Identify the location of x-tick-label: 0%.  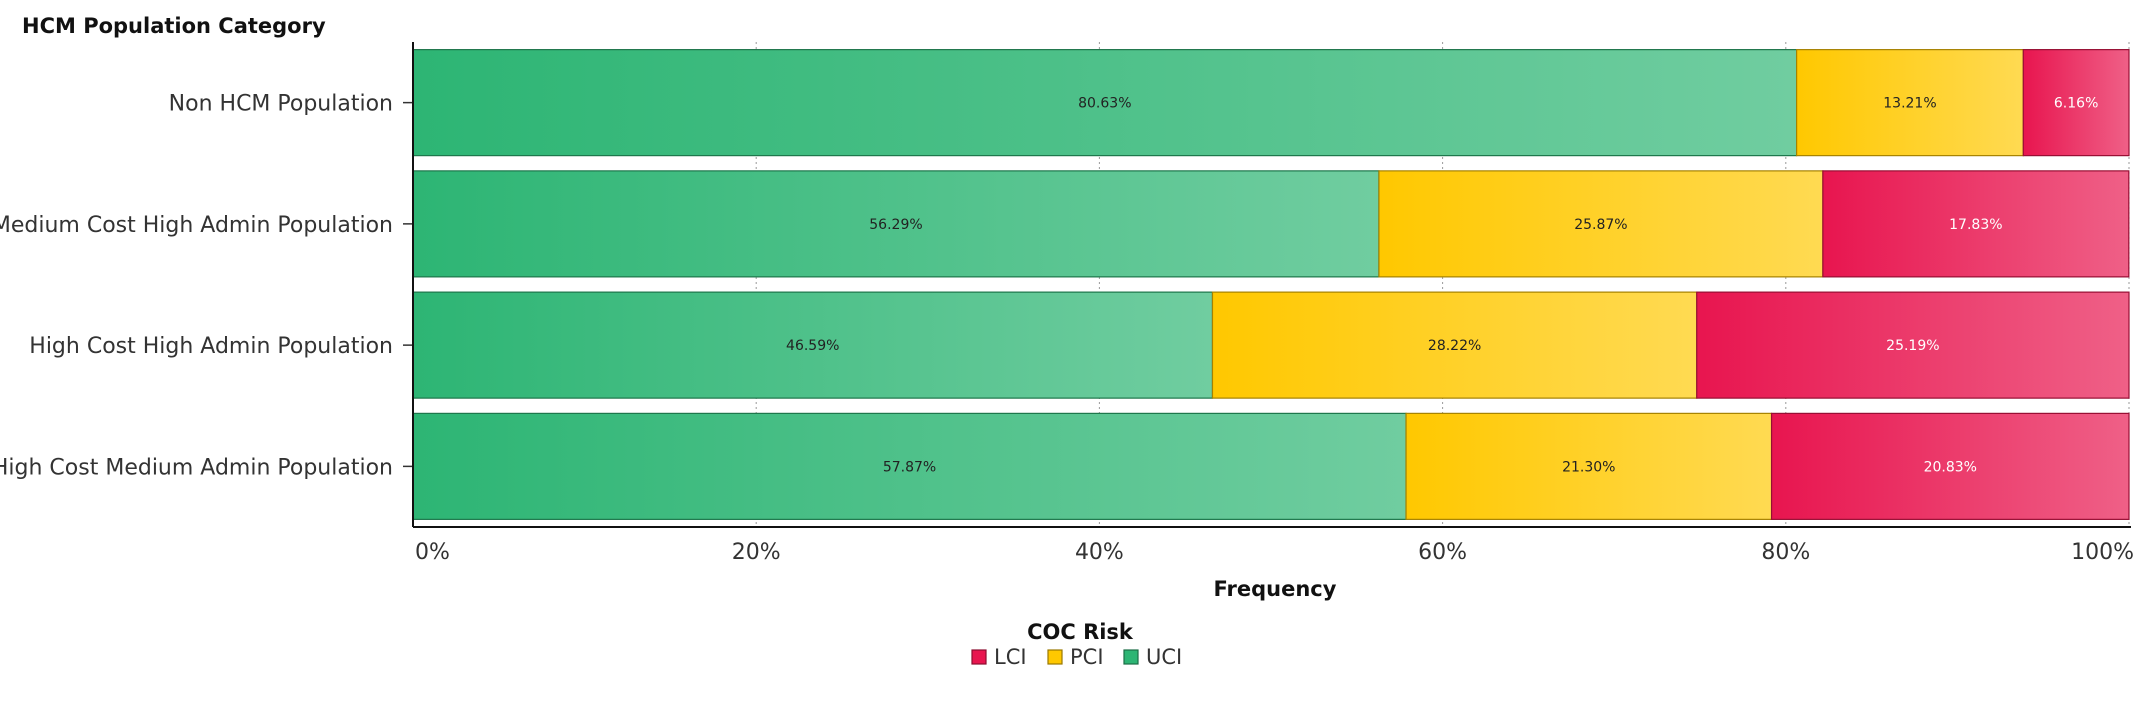
(432, 552).